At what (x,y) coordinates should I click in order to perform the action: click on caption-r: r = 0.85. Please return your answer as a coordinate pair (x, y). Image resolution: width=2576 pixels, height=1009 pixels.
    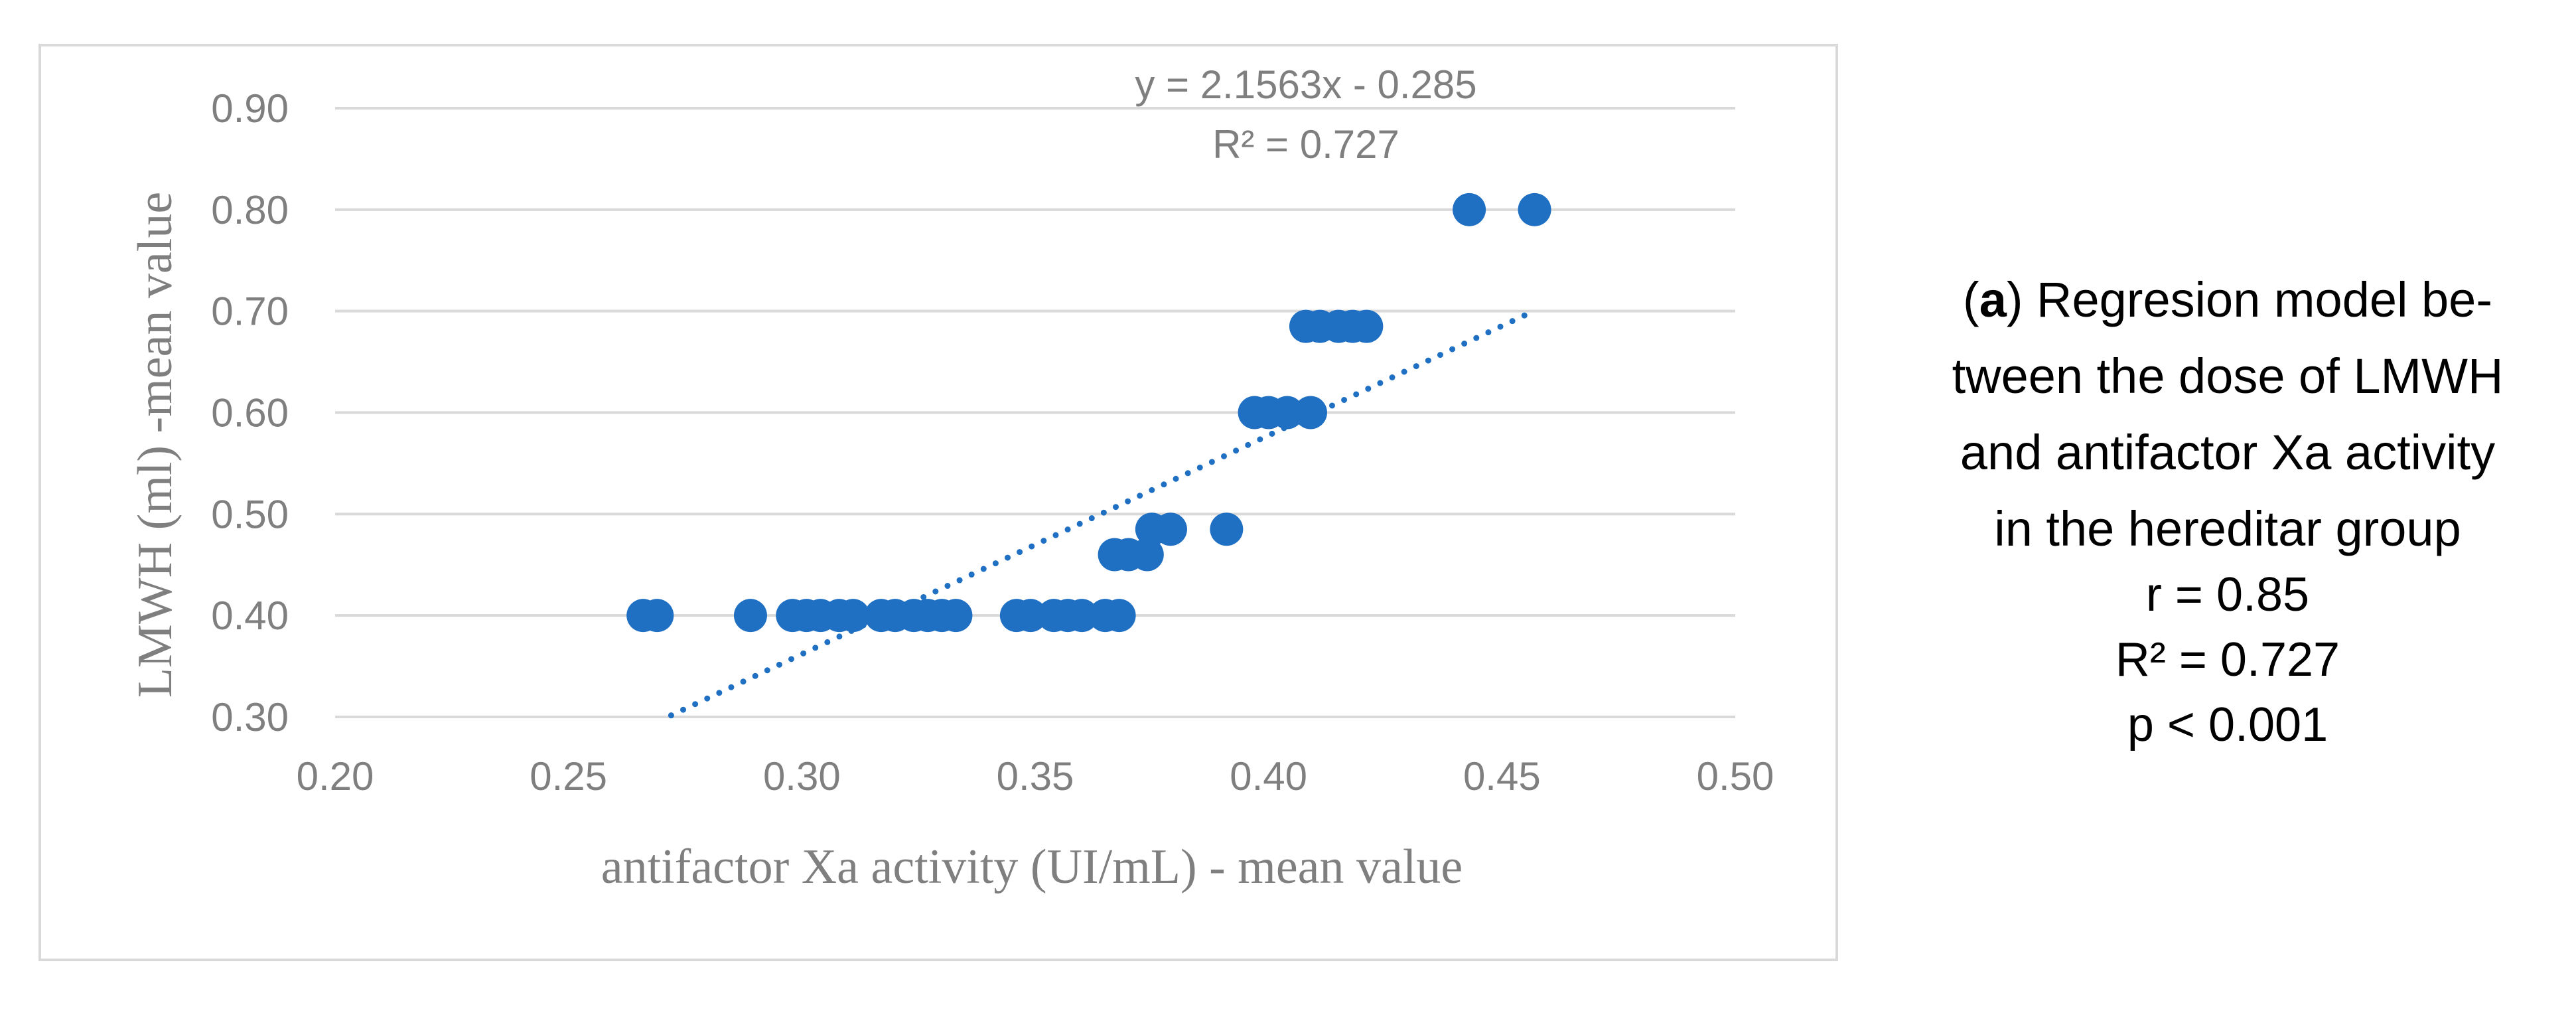
    Looking at the image, I should click on (2227, 594).